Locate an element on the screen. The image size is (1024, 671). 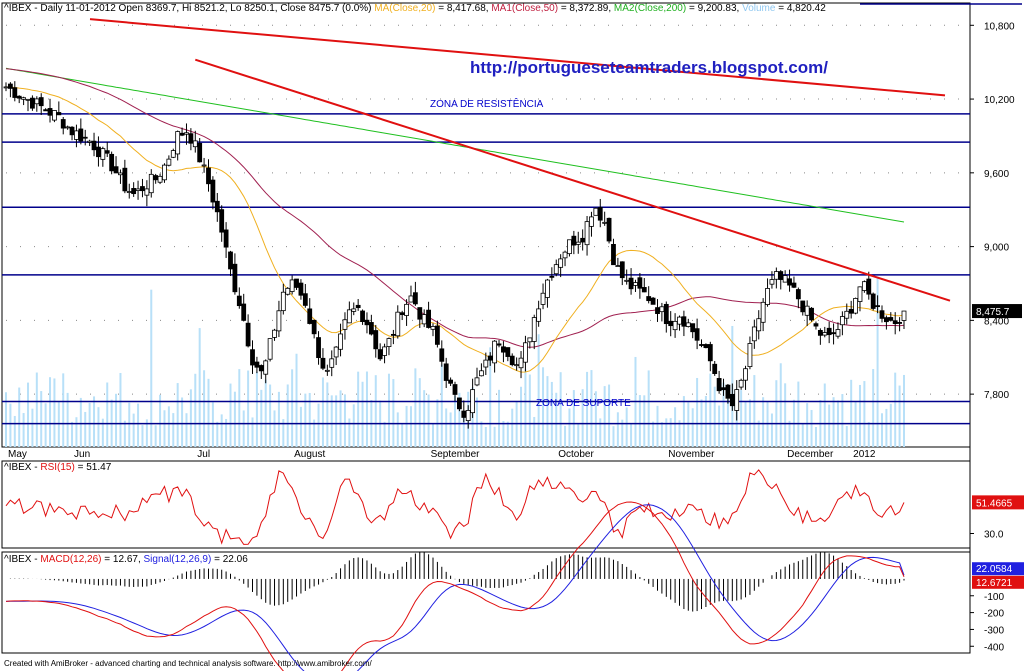
x-tick-label: Jul is located at coordinates (203, 454).